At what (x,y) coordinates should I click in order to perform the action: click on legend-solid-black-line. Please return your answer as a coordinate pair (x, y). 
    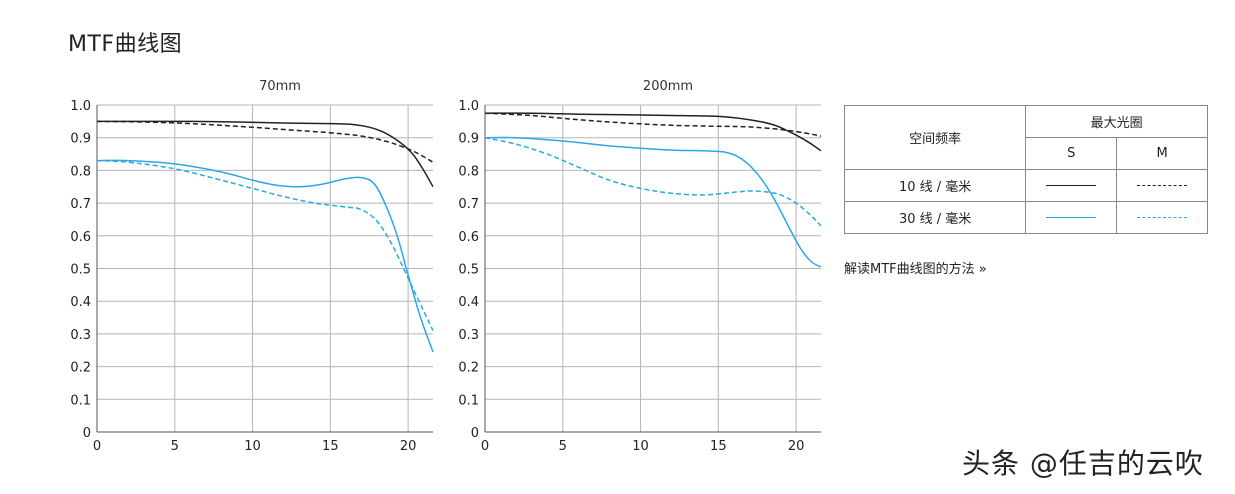
    Looking at the image, I should click on (1071, 185).